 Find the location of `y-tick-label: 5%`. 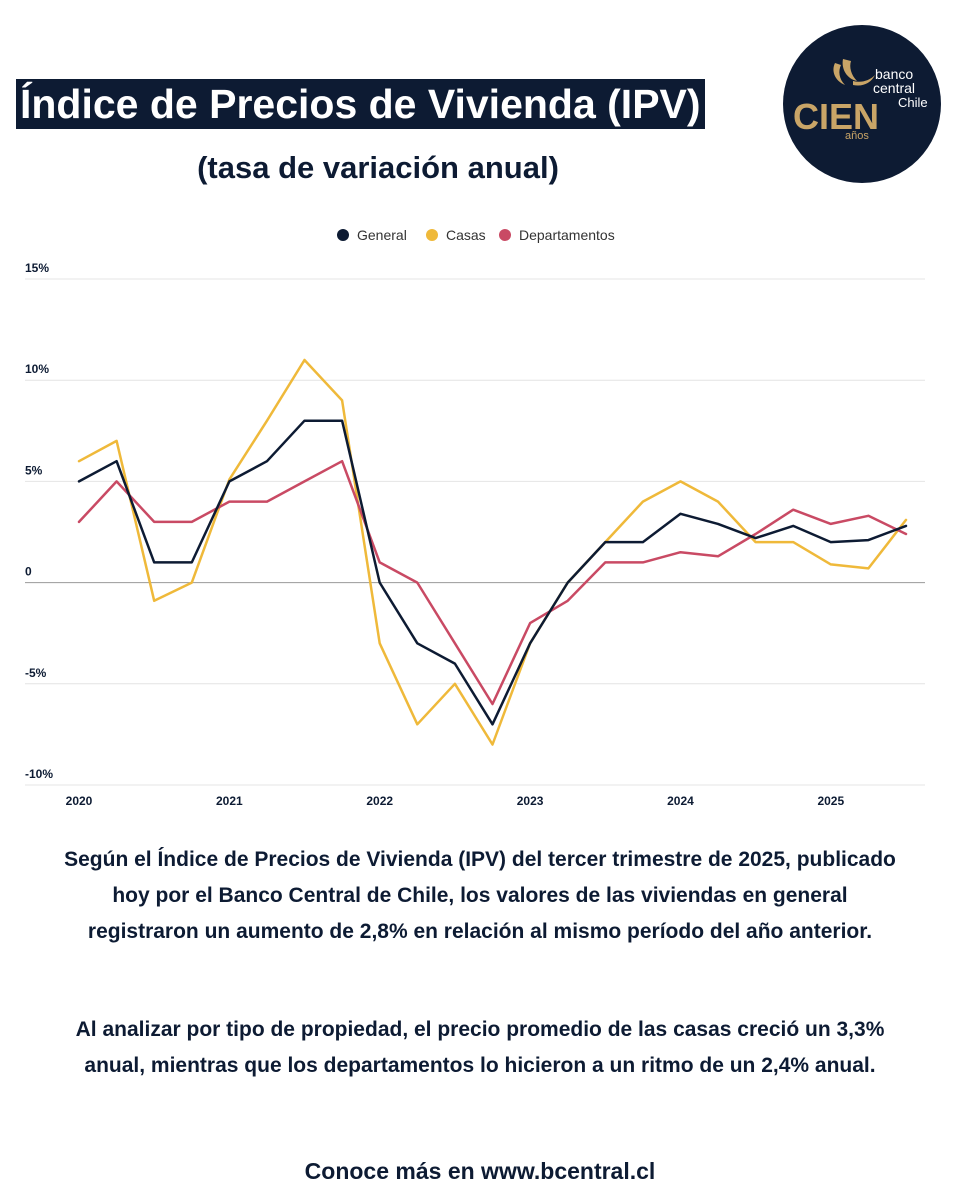

y-tick-label: 5% is located at coordinates (34, 470).